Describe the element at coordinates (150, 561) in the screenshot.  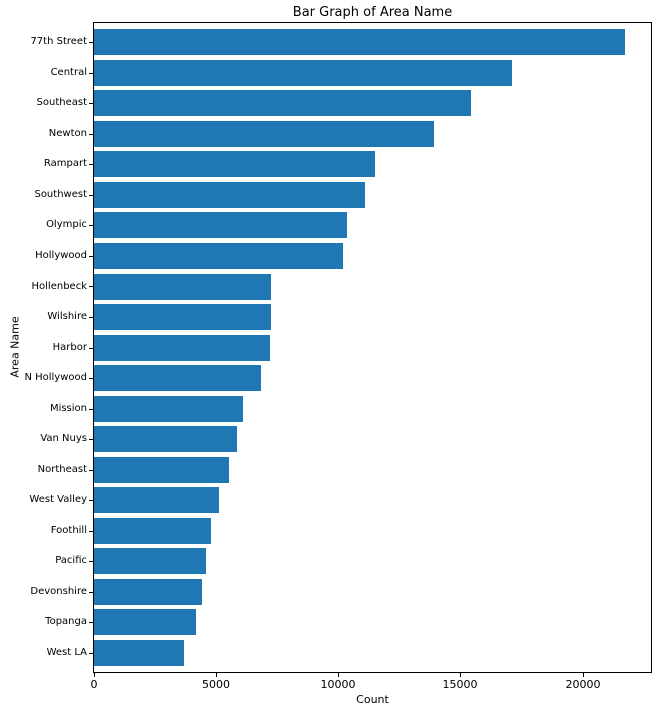
I see `bar-pacific` at that location.